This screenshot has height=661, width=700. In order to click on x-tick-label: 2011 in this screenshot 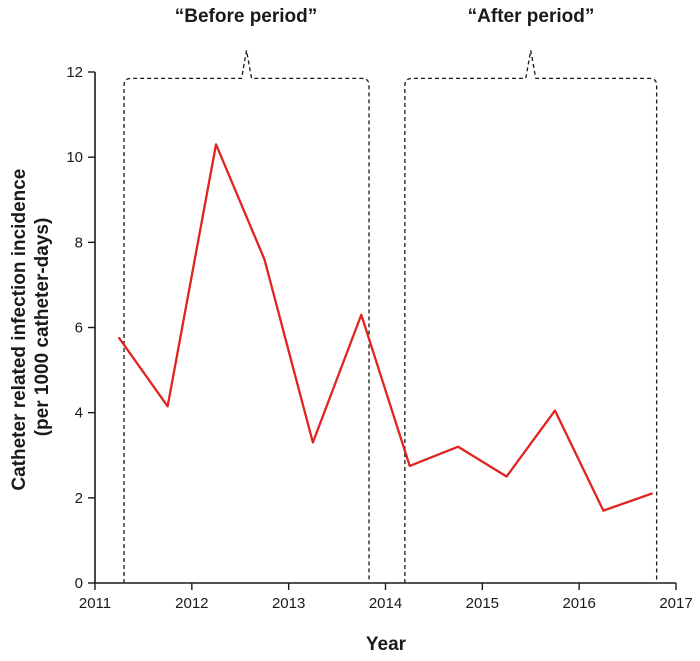, I will do `click(95, 603)`.